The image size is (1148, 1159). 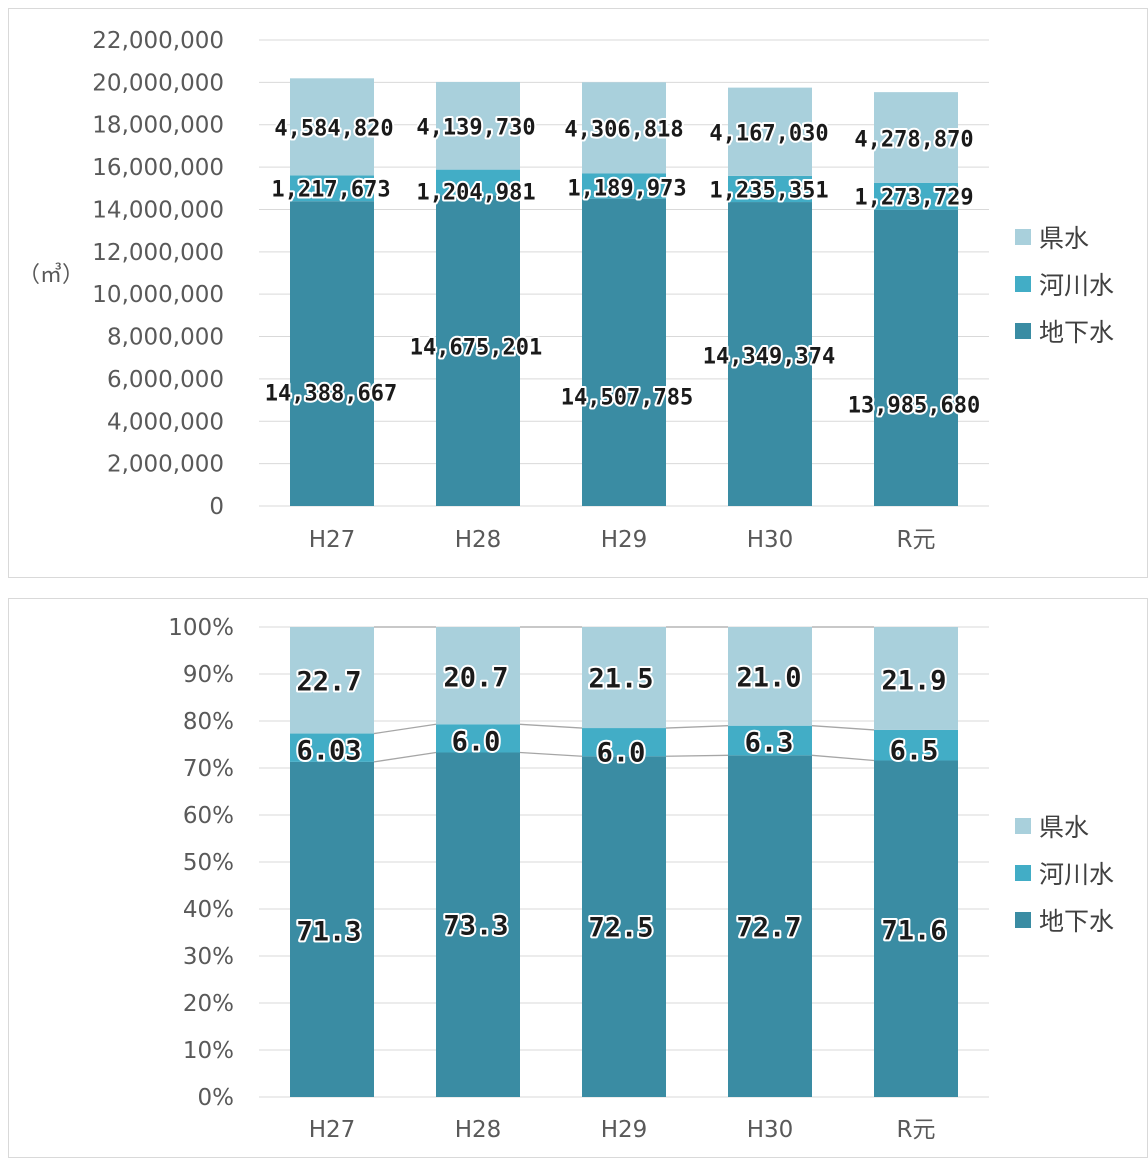 What do you see at coordinates (165, 422) in the screenshot?
I see `y-tick-label: 4,000,000` at bounding box center [165, 422].